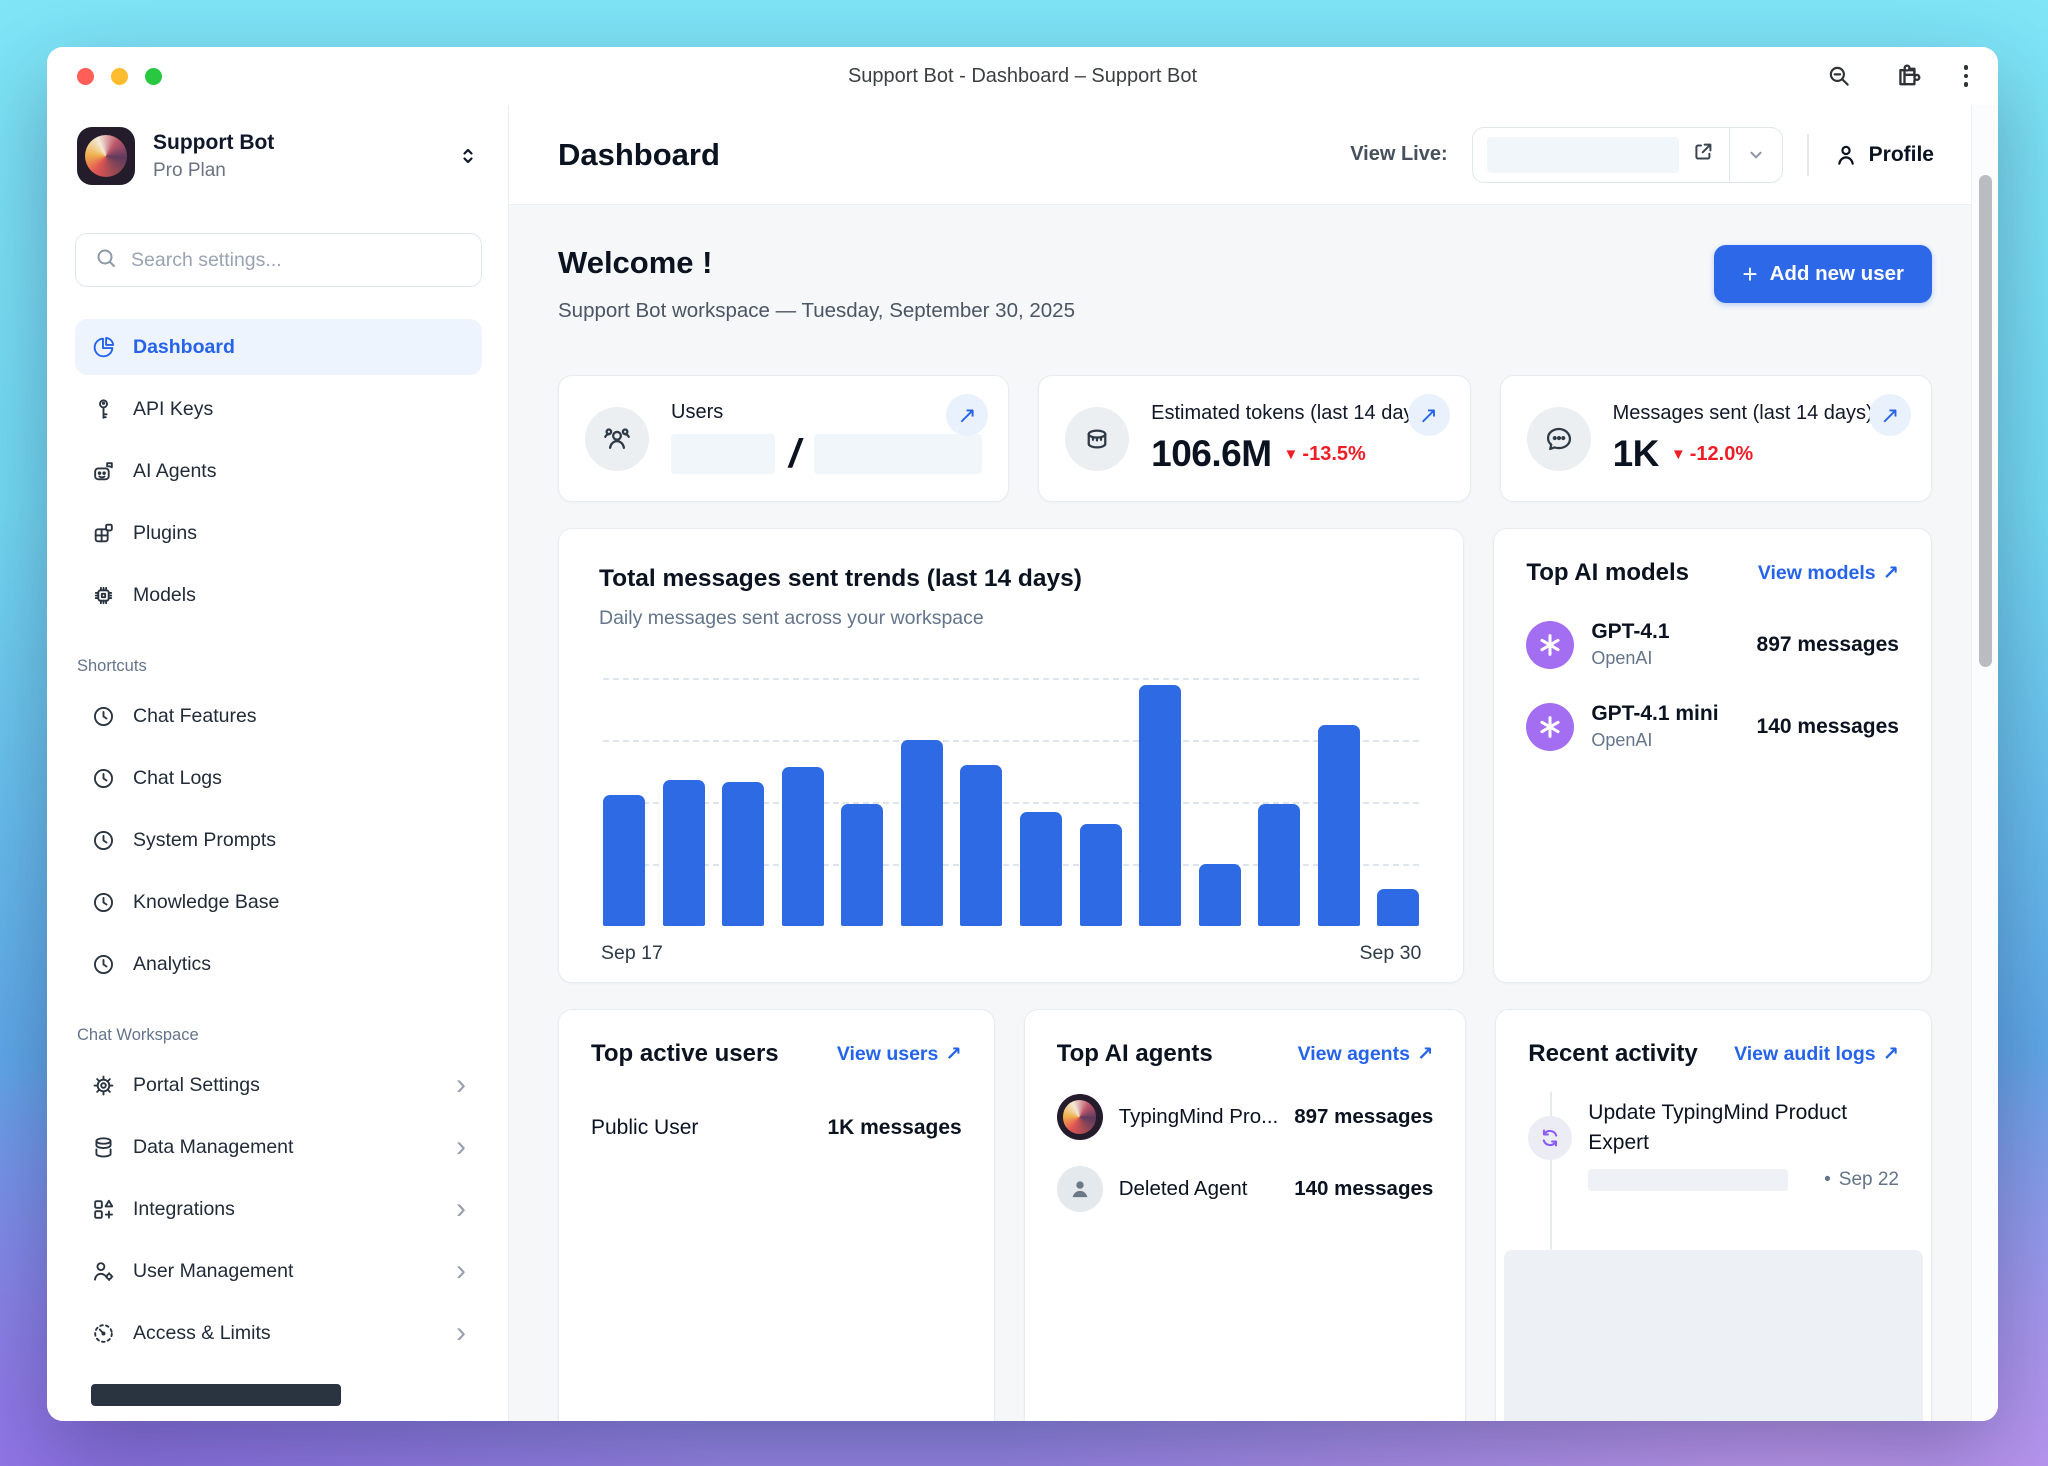 The image size is (2048, 1466). What do you see at coordinates (164, 594) in the screenshot?
I see `sidebar-item-label: Models` at bounding box center [164, 594].